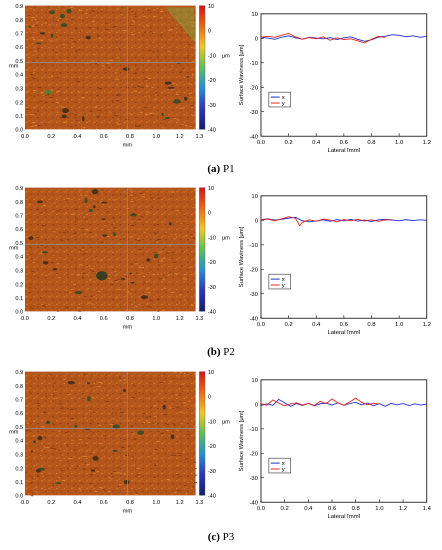 The width and height of the screenshot is (442, 550). I want to click on map-x-tick-label: 0.6, so click(104, 319).